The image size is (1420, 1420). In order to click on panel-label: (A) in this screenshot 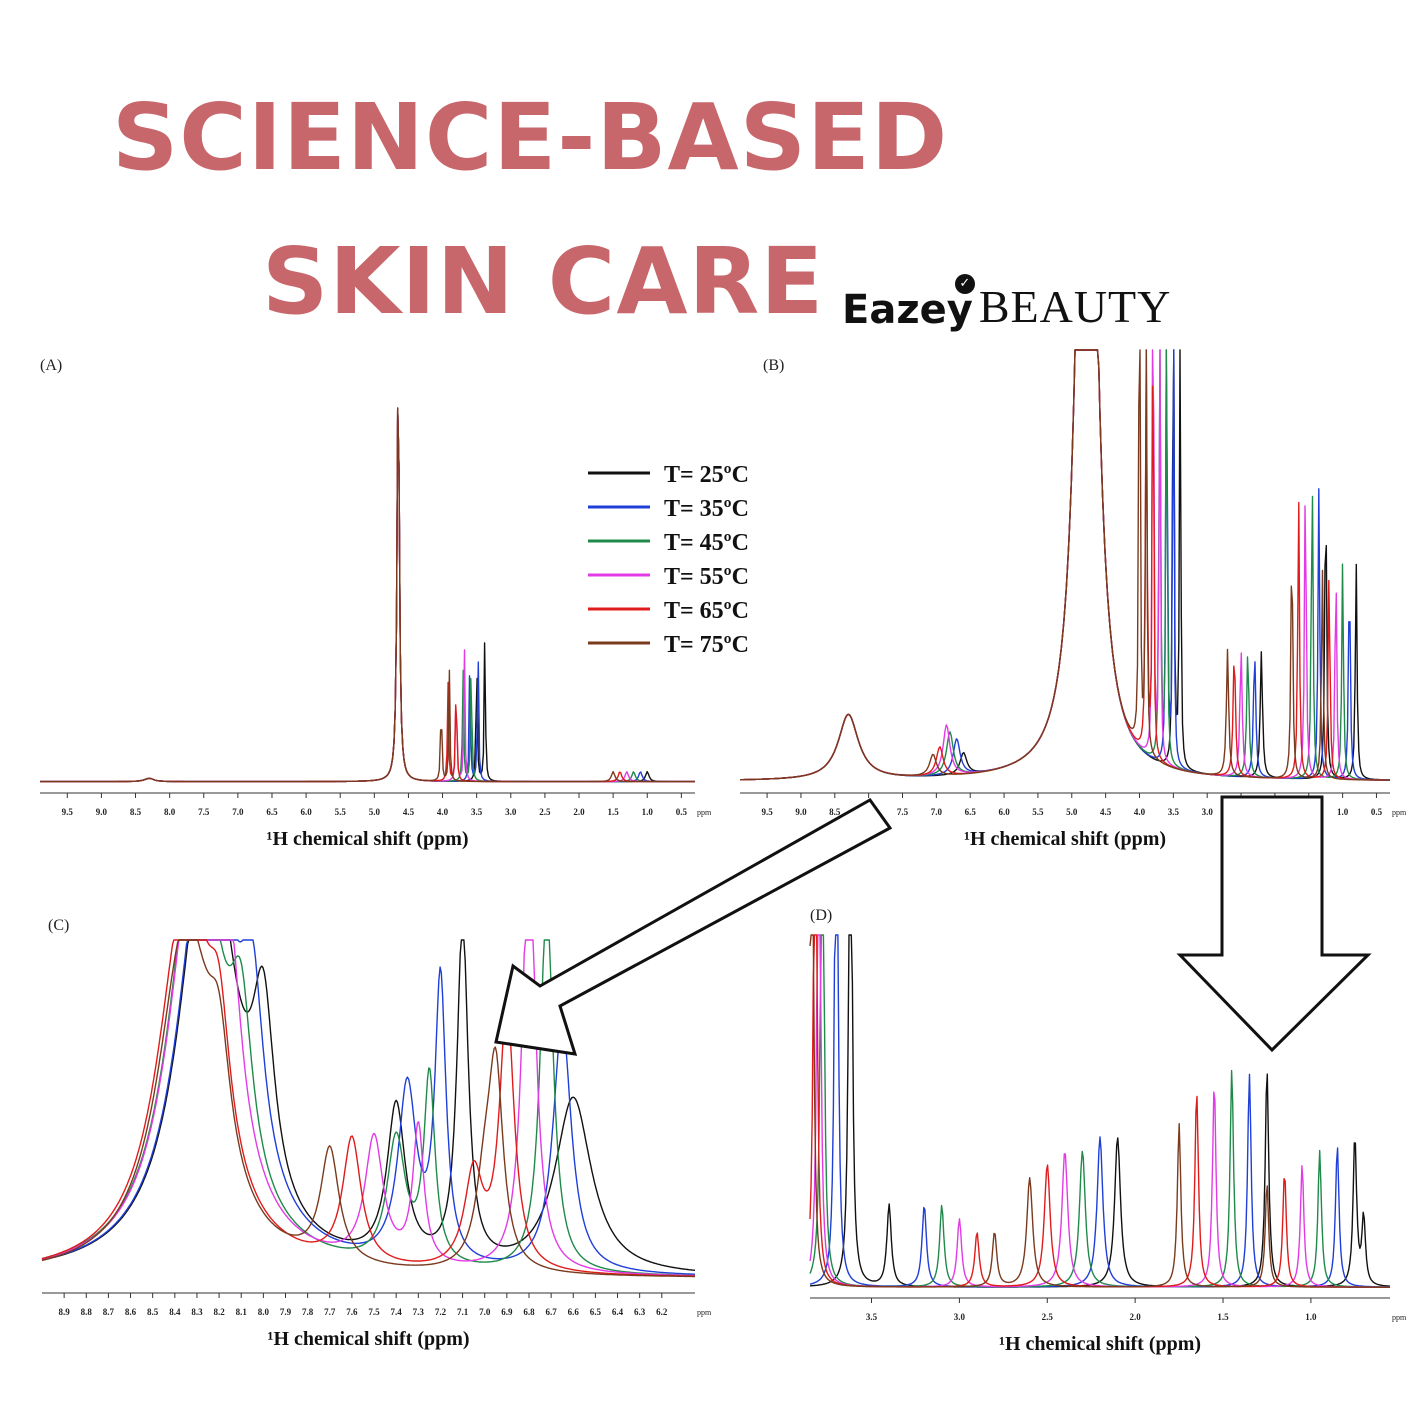, I will do `click(51, 365)`.